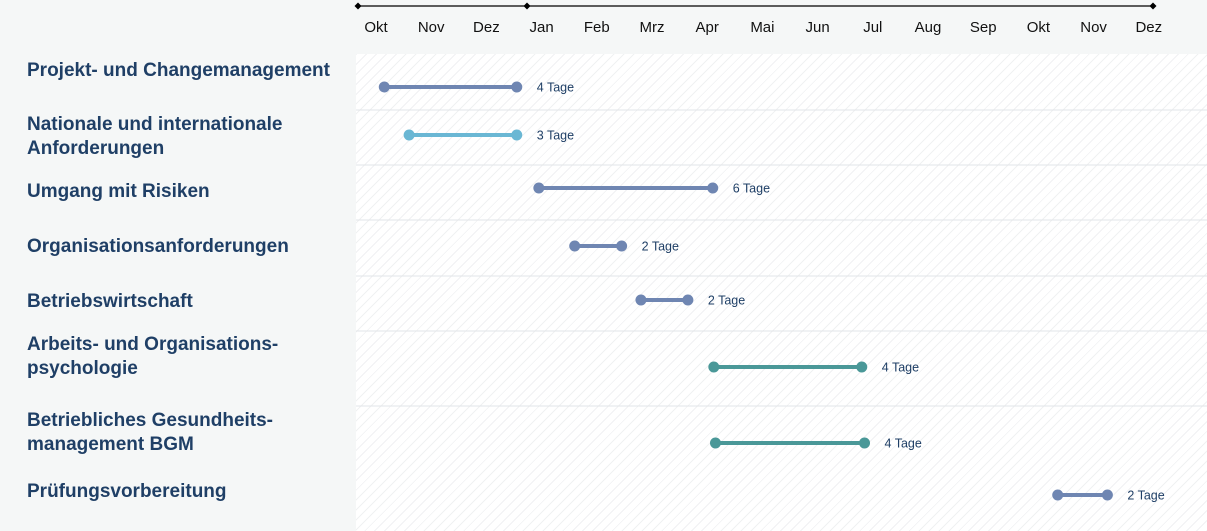  I want to click on course-row-label: Betriebswirtschaft, so click(110, 301).